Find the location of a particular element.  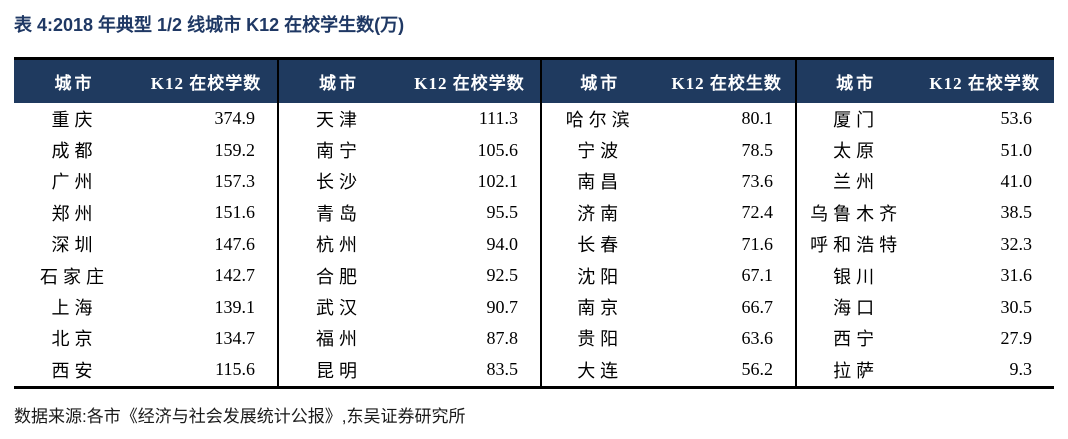

city-cell: 西安 is located at coordinates (74, 370).